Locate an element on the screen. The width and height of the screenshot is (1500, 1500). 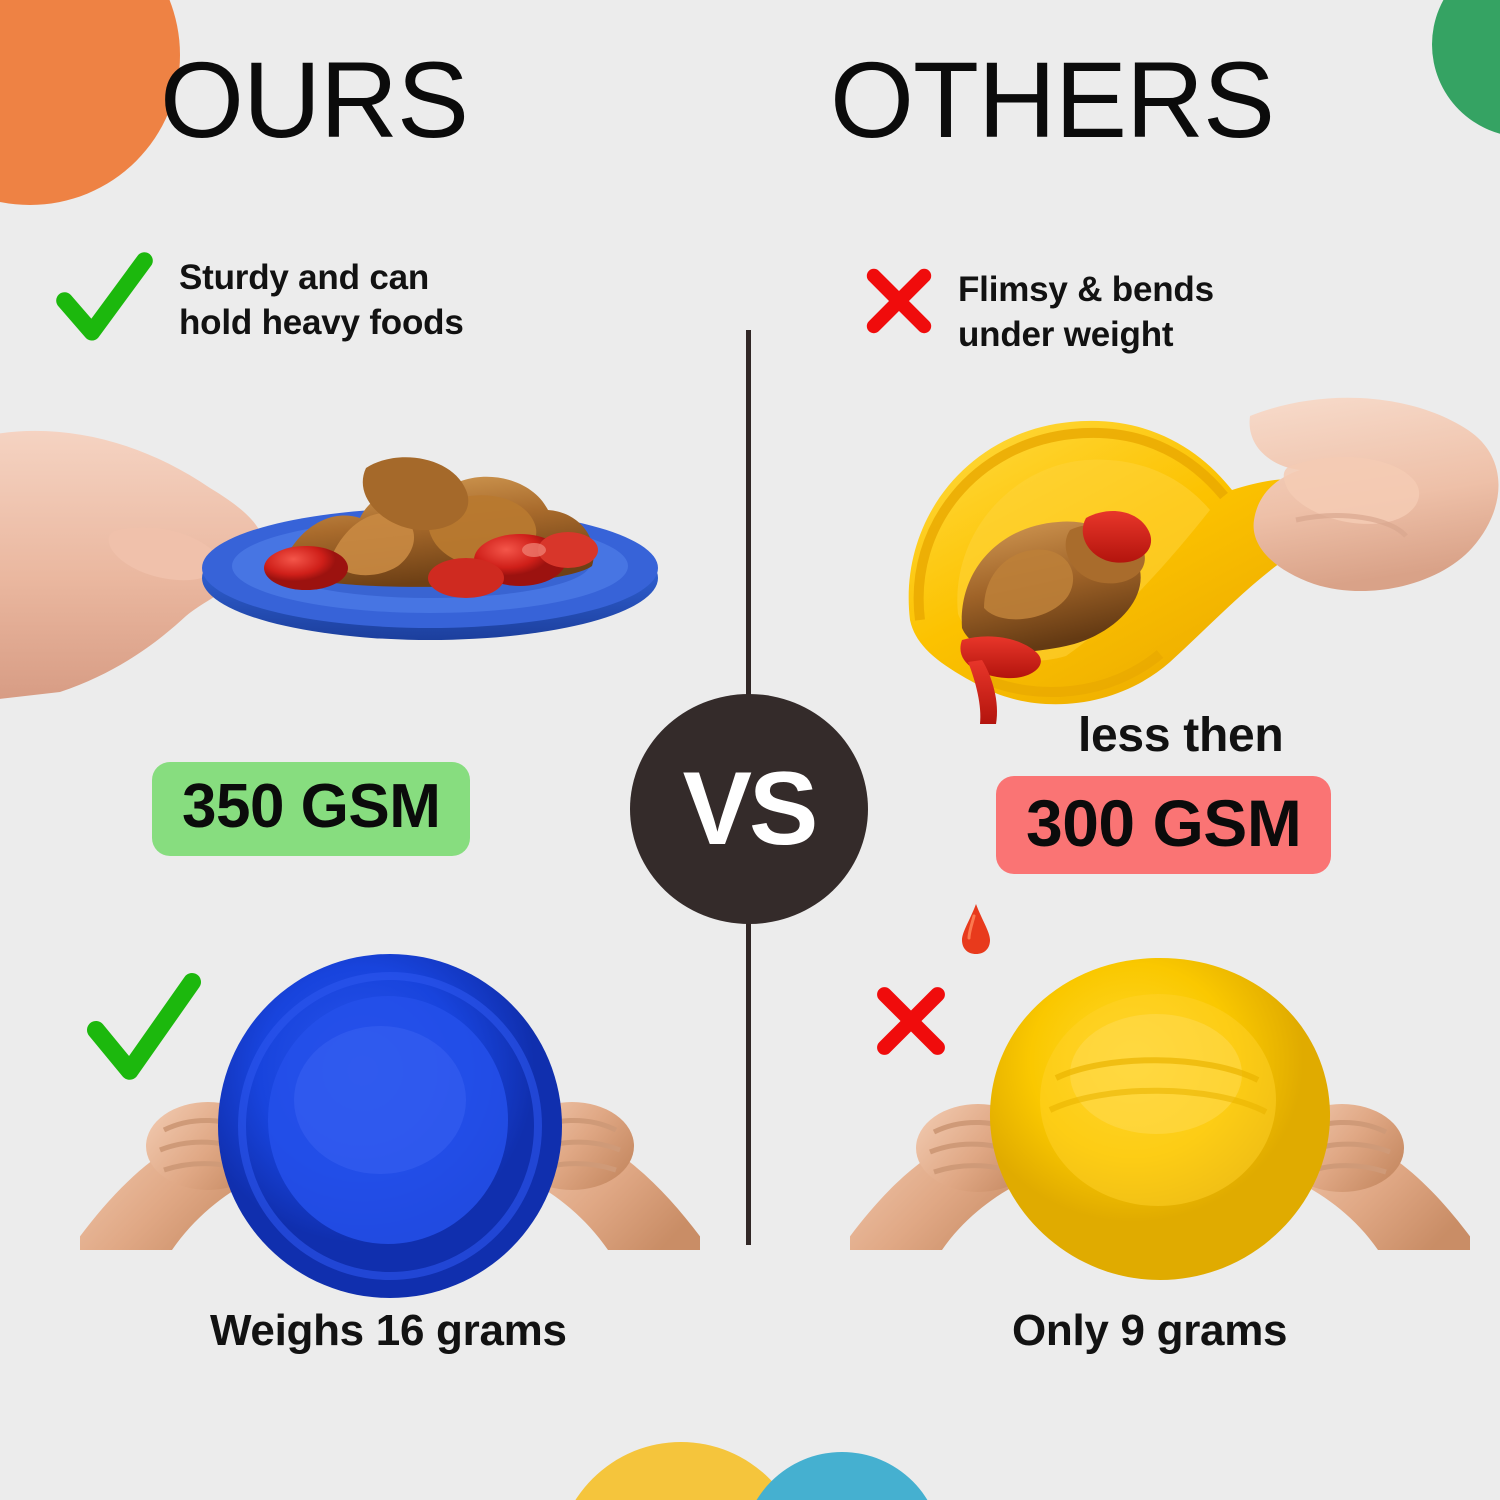
check-icon-bottom is located at coordinates (144, 1030).